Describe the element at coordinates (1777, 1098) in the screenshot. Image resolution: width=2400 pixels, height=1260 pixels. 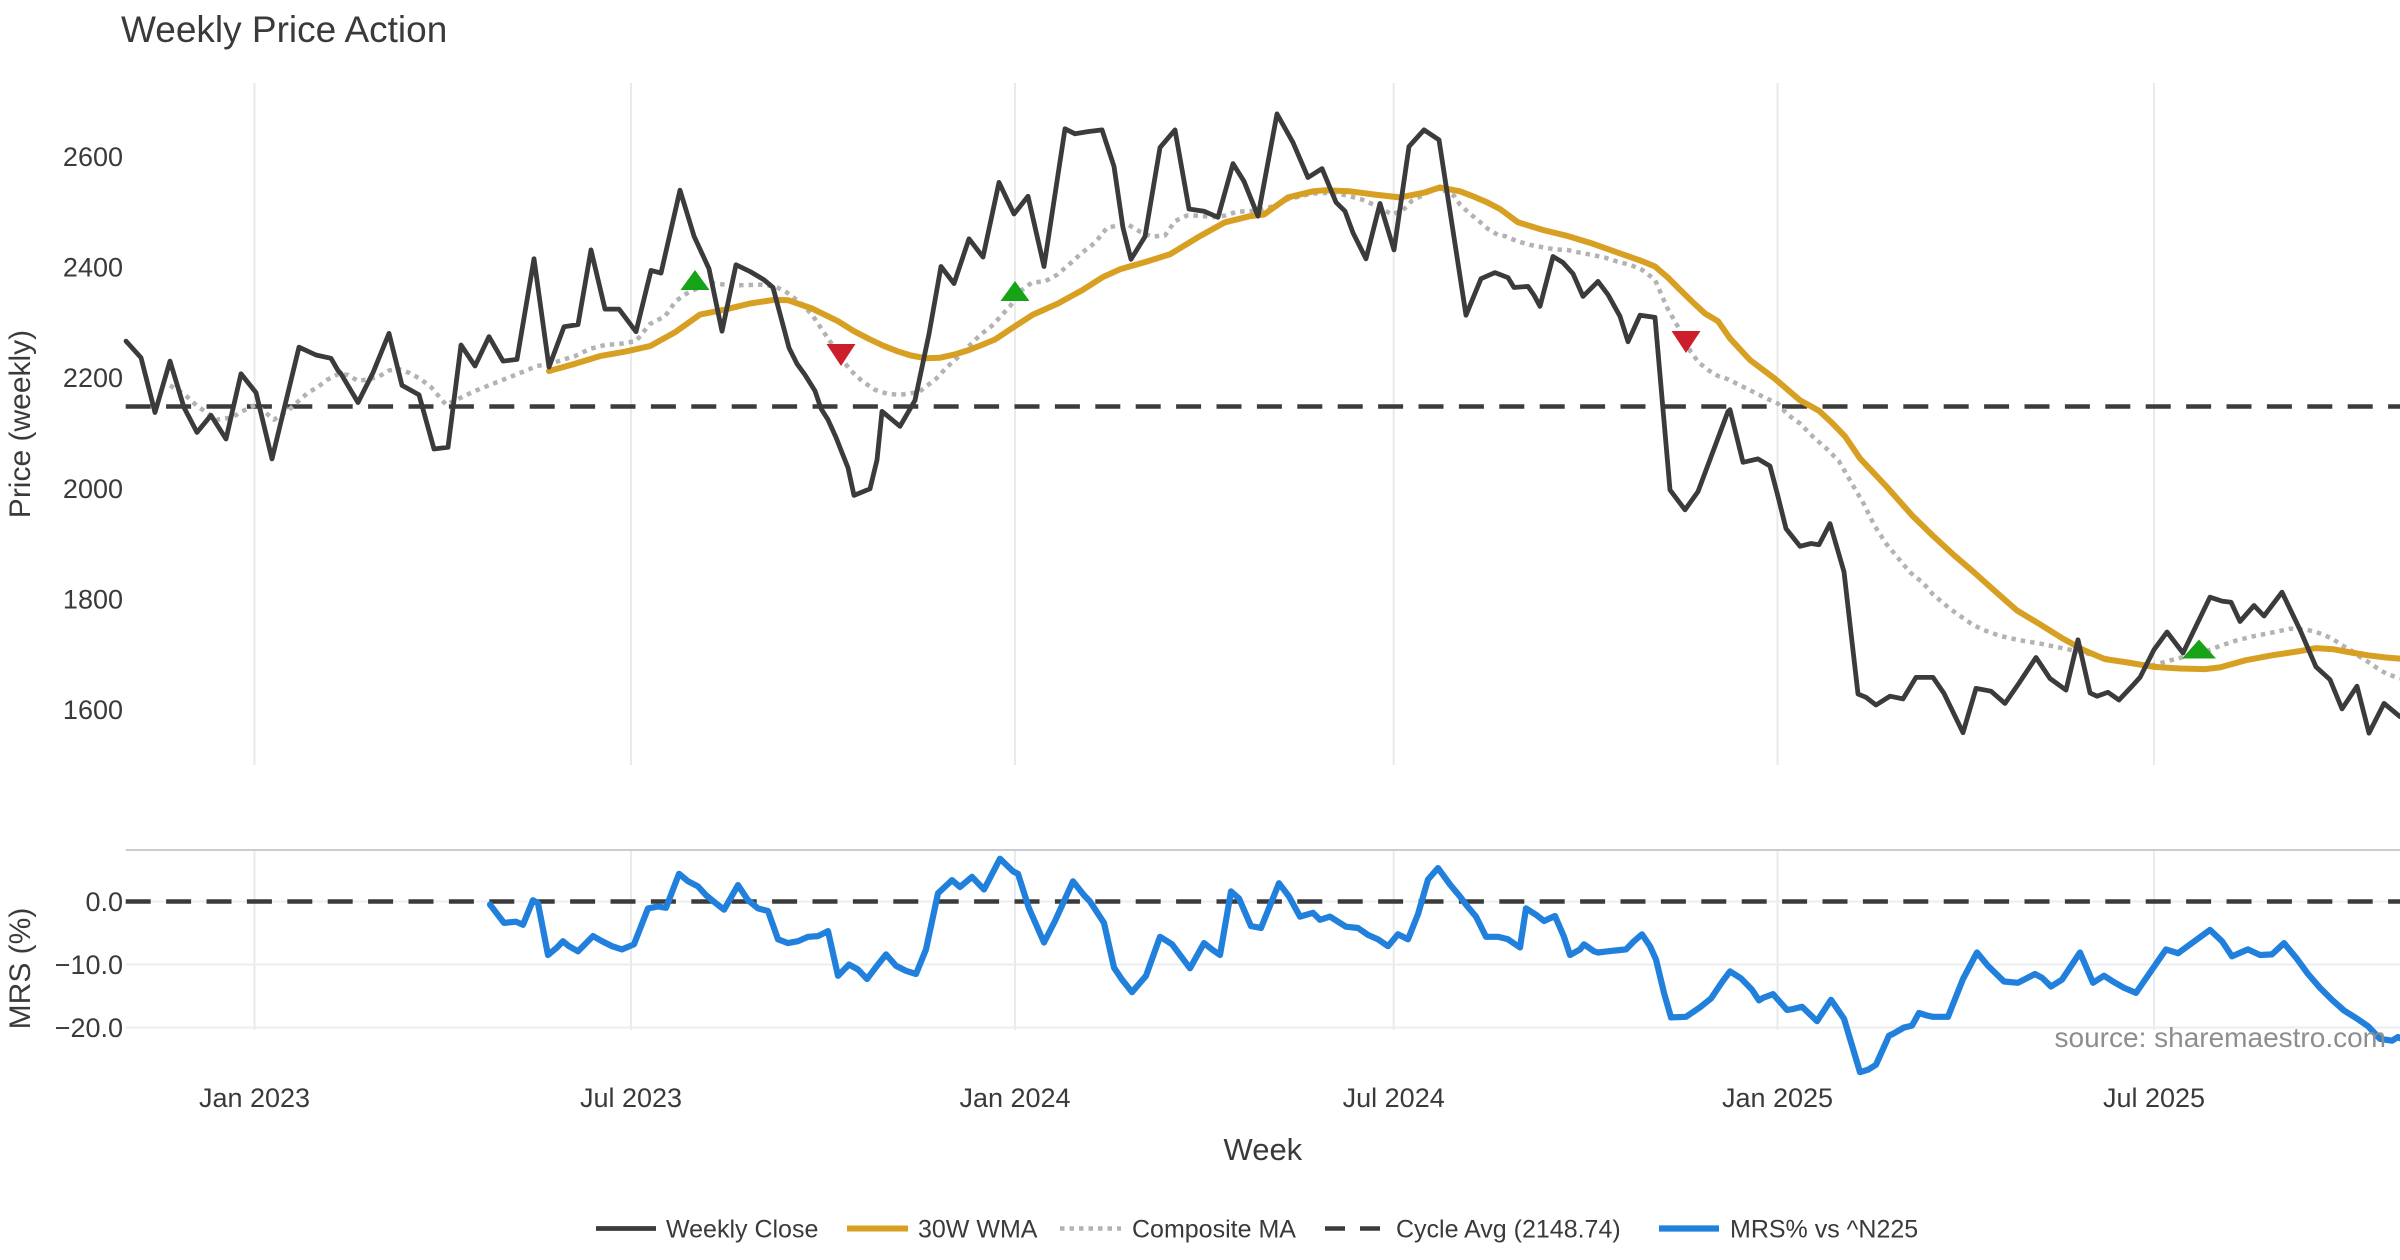
I see `svg-text: Jan 2025` at that location.